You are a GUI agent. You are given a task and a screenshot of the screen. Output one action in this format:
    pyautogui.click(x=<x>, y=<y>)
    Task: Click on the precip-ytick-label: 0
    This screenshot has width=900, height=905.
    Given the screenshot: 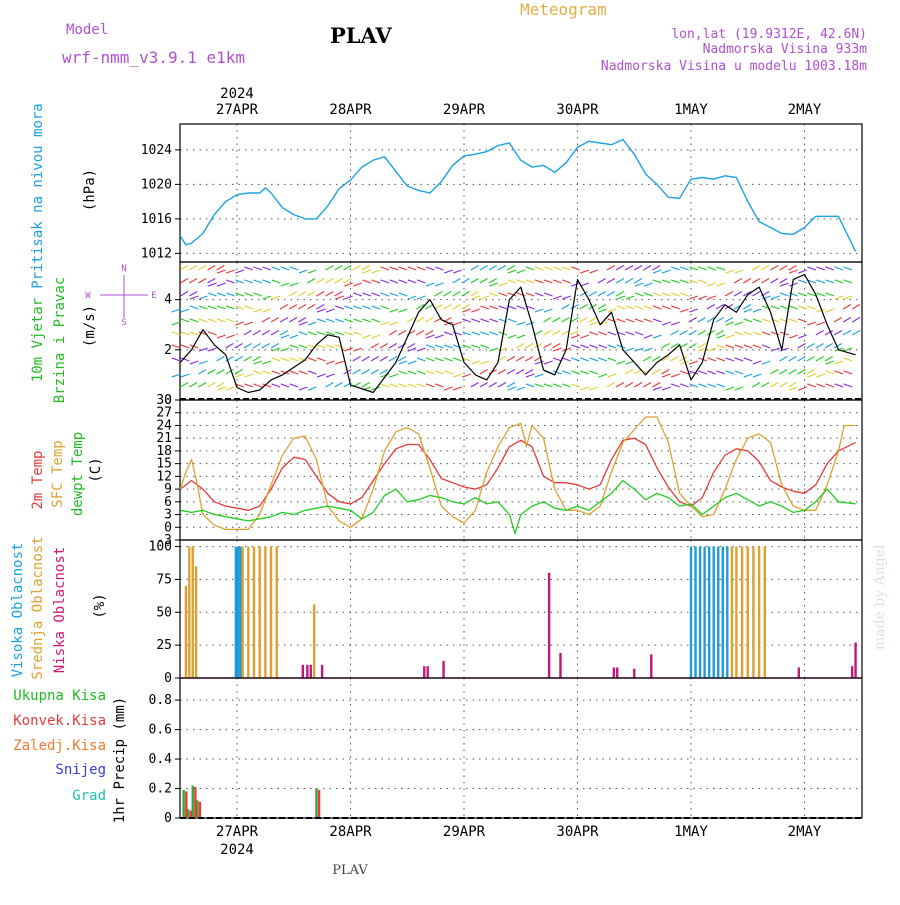 What is the action you would take?
    pyautogui.click(x=168, y=818)
    